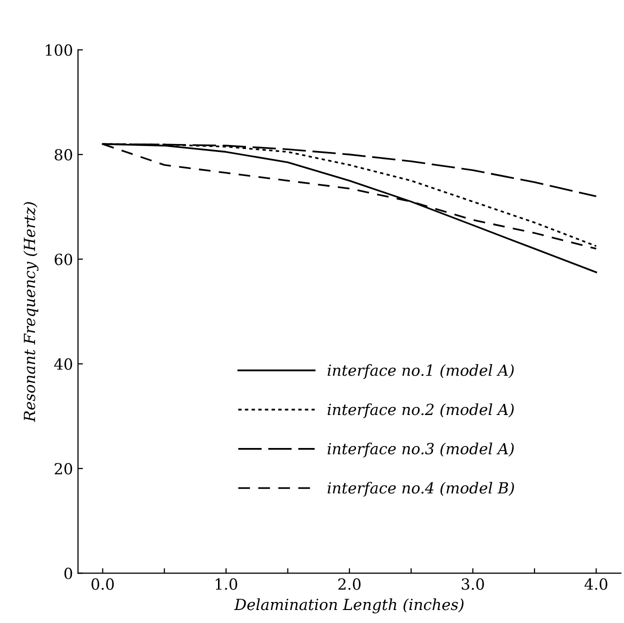  I want to click on legend-label: interface no.2 (model A), so click(421, 410).